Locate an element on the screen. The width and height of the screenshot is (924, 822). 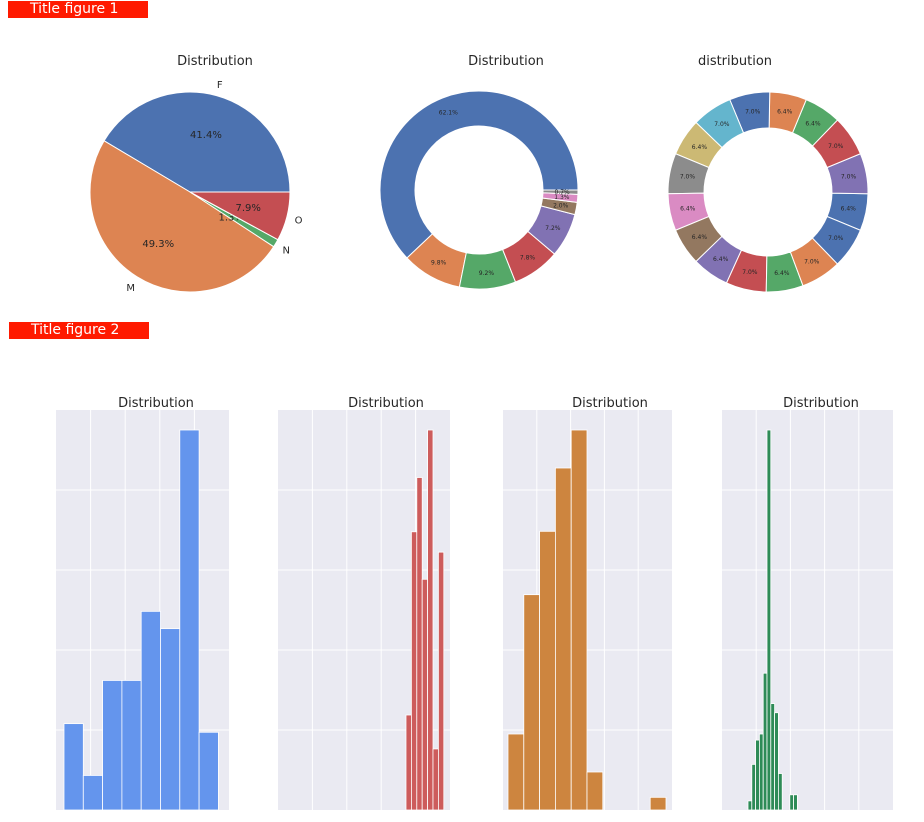
histogram-3: Distribution is located at coordinates (587, 603).